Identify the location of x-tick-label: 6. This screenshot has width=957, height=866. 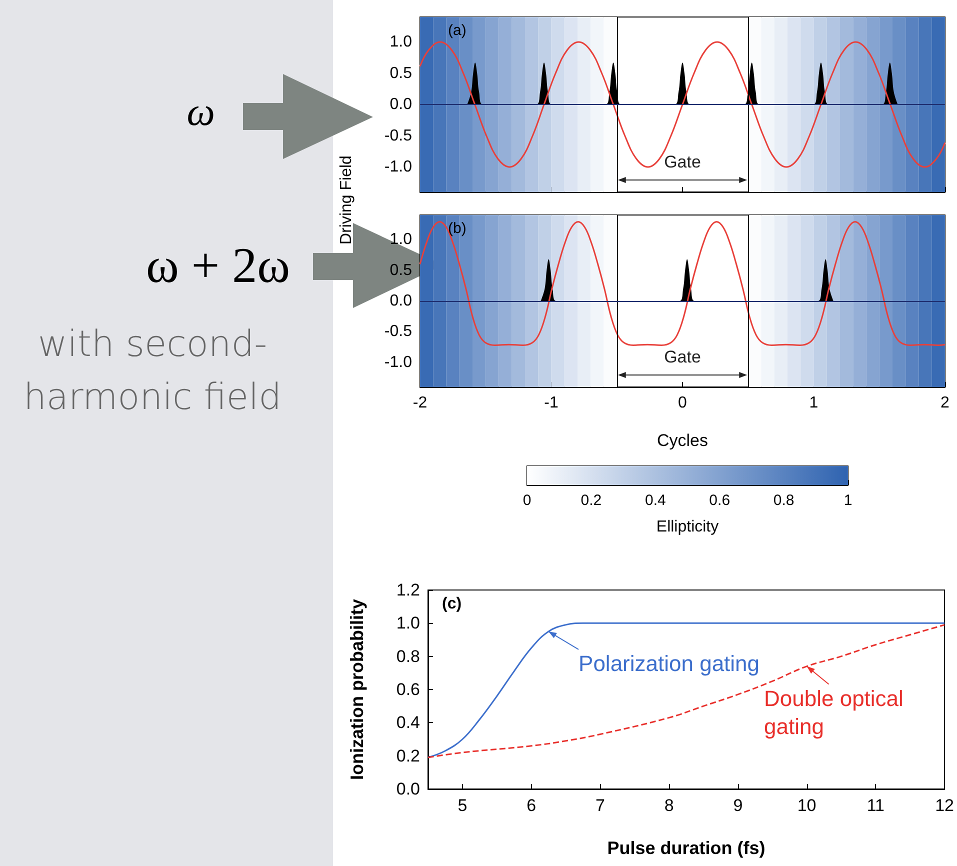
(531, 805).